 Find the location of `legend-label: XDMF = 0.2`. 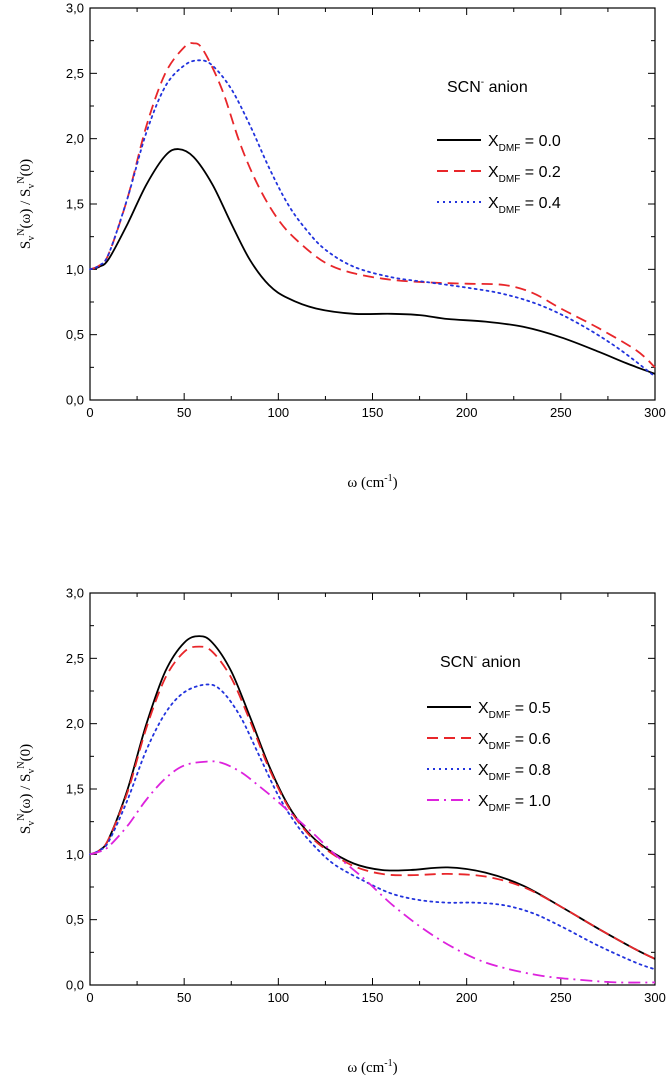

legend-label: XDMF = 0.2 is located at coordinates (524, 174).